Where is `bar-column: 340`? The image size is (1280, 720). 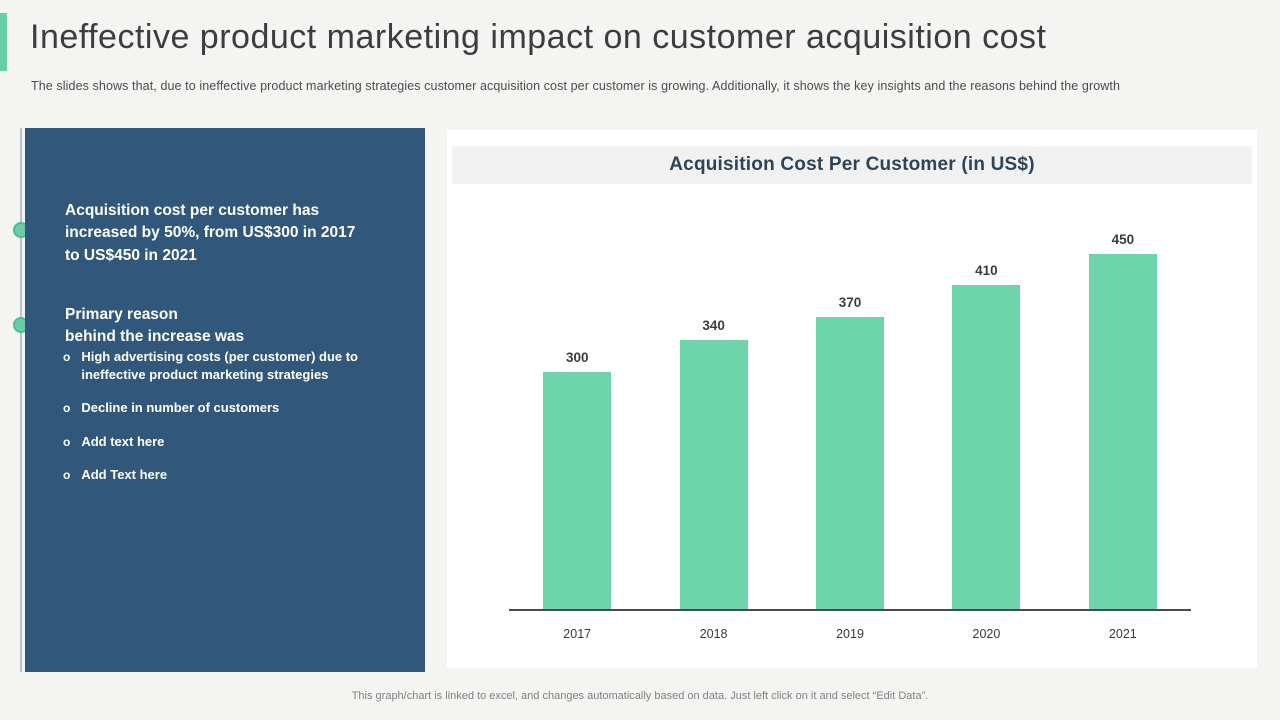
bar-column: 340 is located at coordinates (713, 411).